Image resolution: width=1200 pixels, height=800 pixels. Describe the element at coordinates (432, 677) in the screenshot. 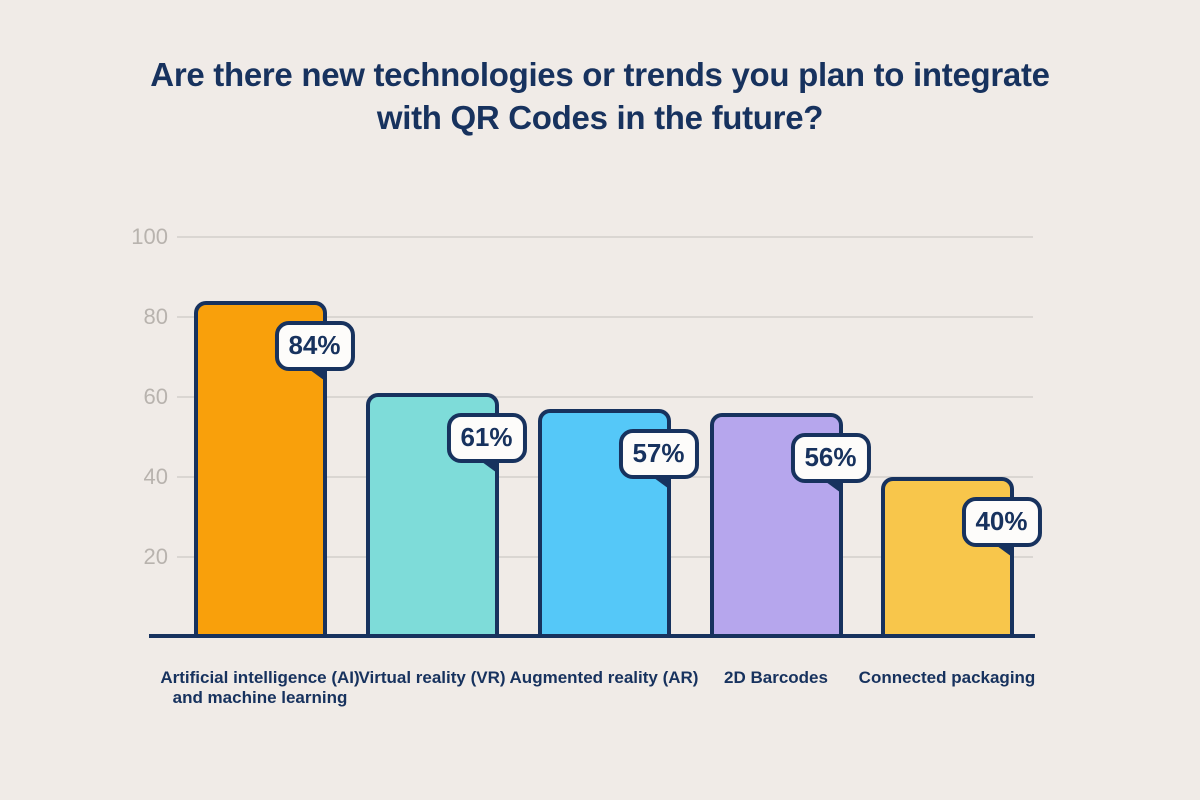

I see `x-label-2: Virtual reality (VR)` at that location.